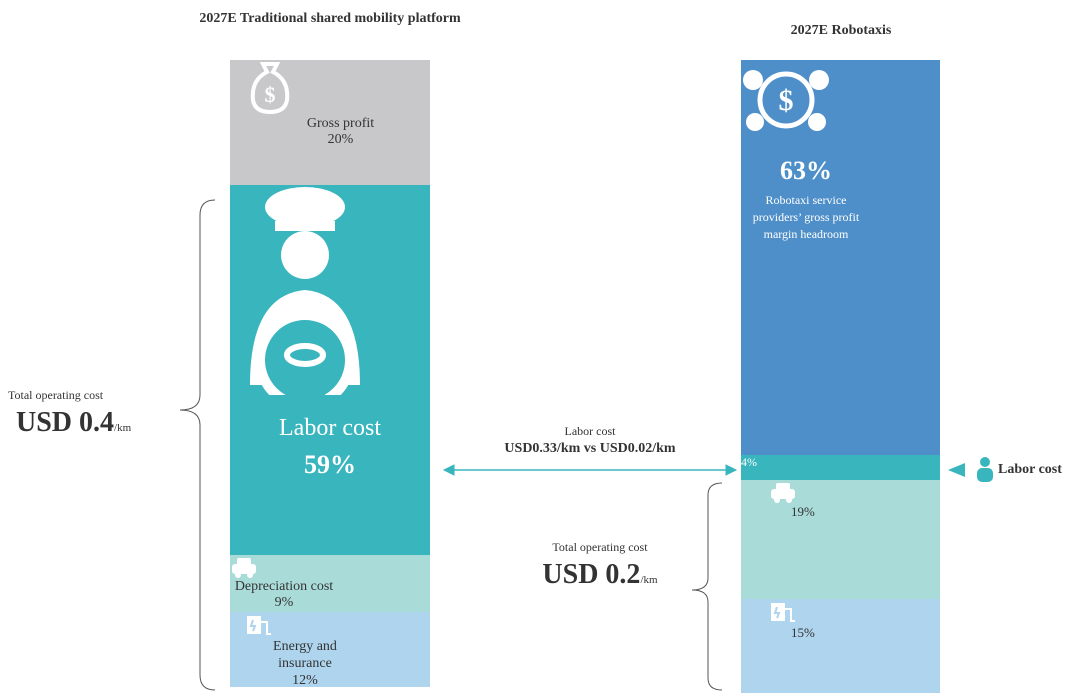  I want to click on segment: Labor cost 59%, so click(330, 370).